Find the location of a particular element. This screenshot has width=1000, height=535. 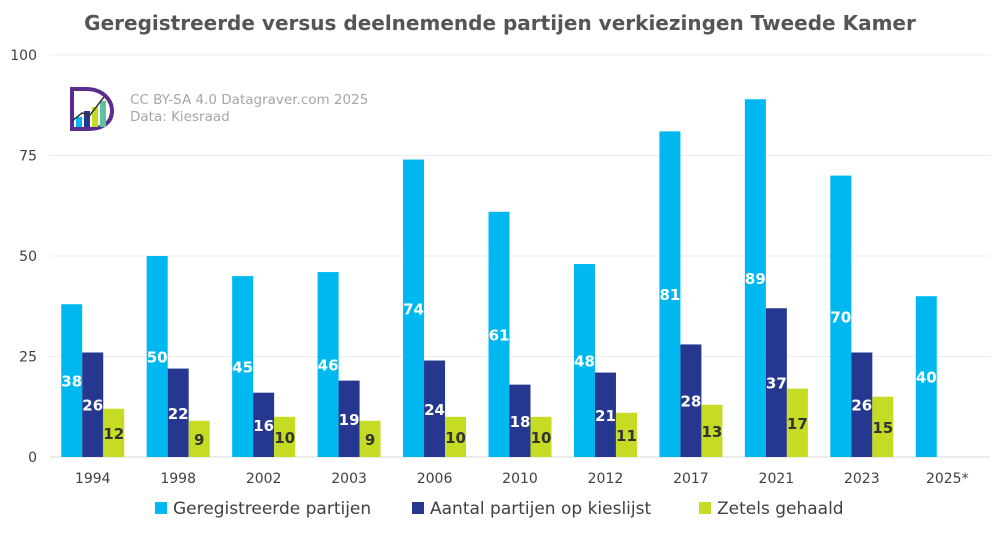

x-tick-label-2010: 2010 is located at coordinates (520, 479).